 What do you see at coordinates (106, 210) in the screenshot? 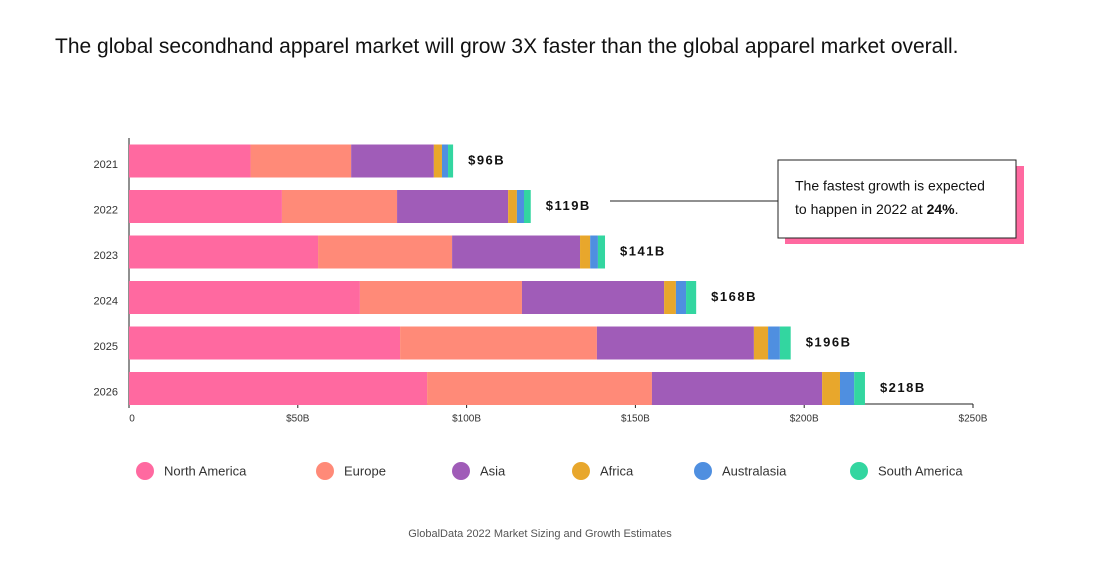
I see `y-tick-label: 2022` at bounding box center [106, 210].